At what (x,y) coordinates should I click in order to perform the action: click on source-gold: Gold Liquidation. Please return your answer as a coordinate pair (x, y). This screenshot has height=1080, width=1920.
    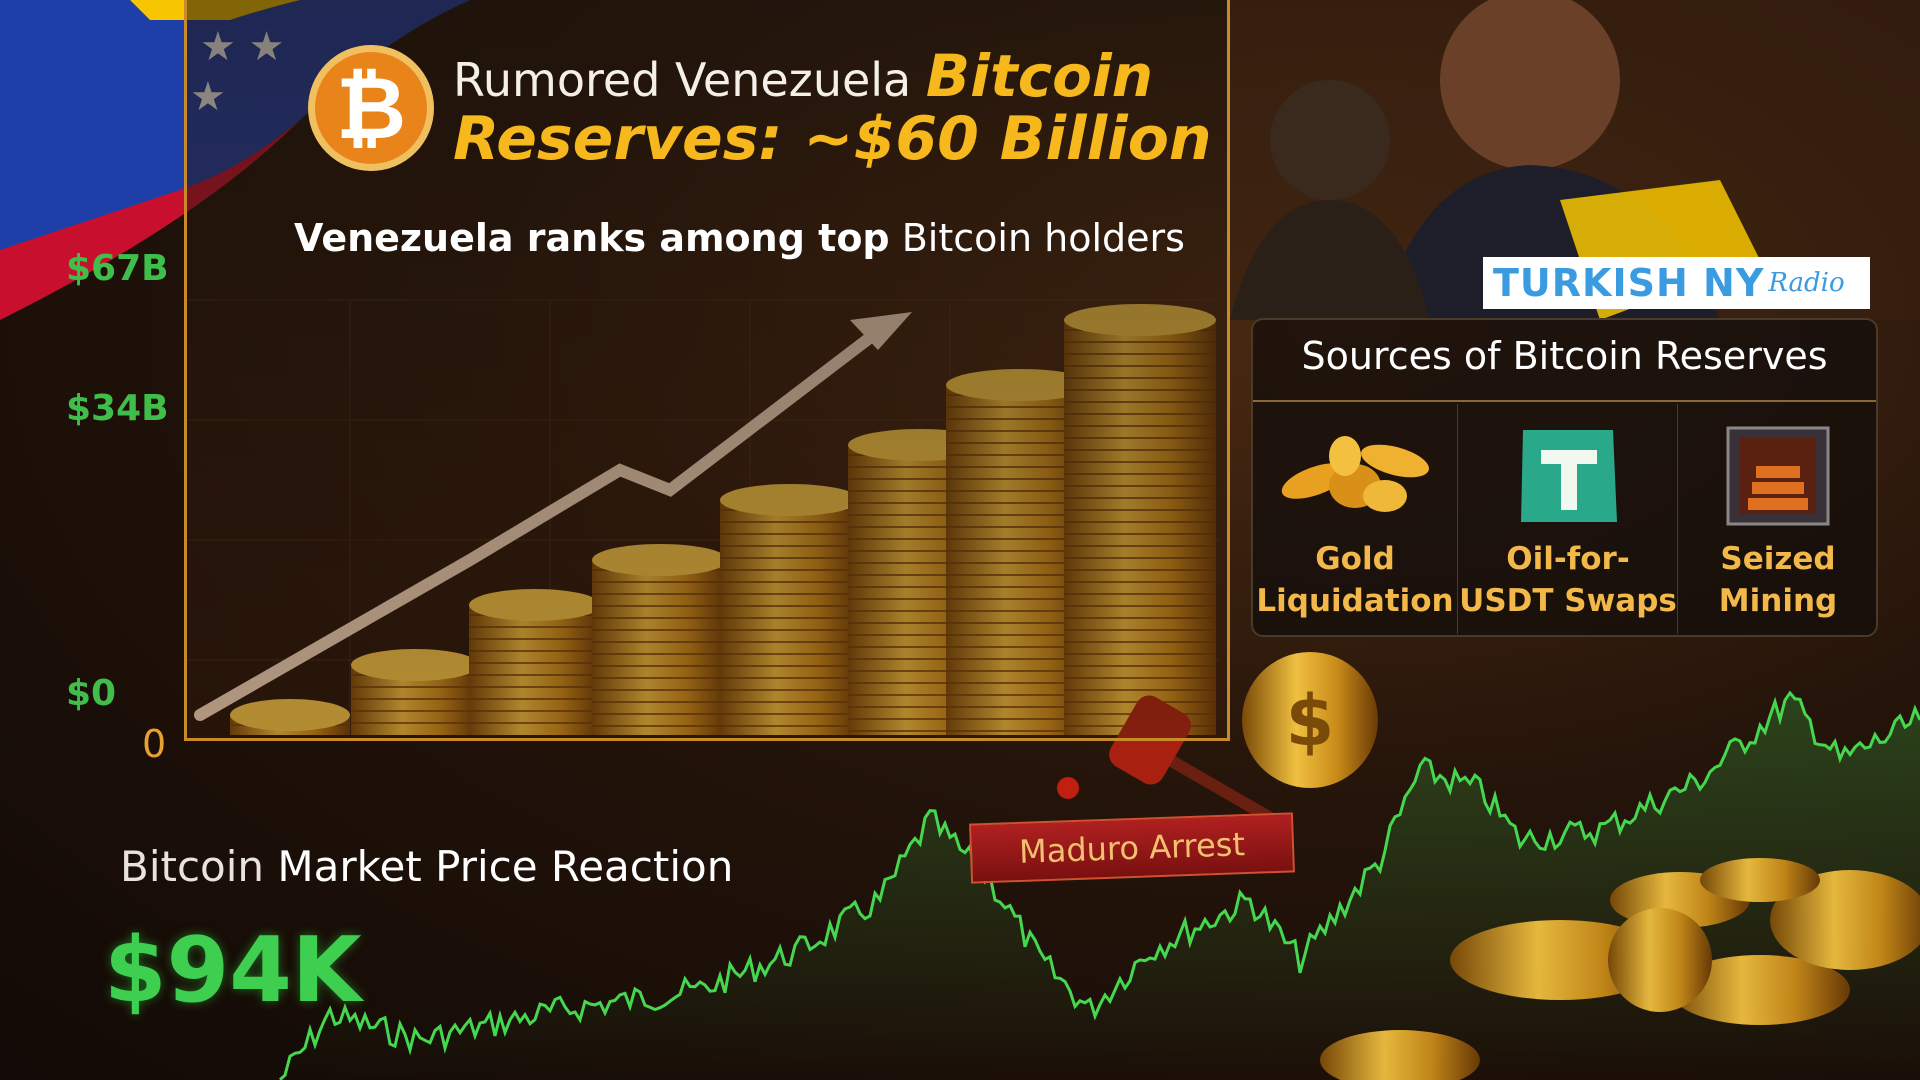
    Looking at the image, I should click on (1355, 519).